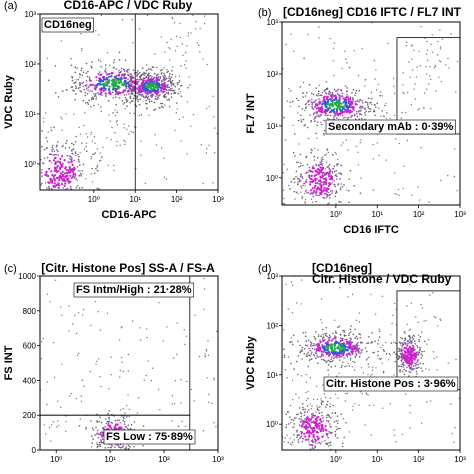  What do you see at coordinates (9, 362) in the screenshot?
I see `y-axis-label: FS INT` at bounding box center [9, 362].